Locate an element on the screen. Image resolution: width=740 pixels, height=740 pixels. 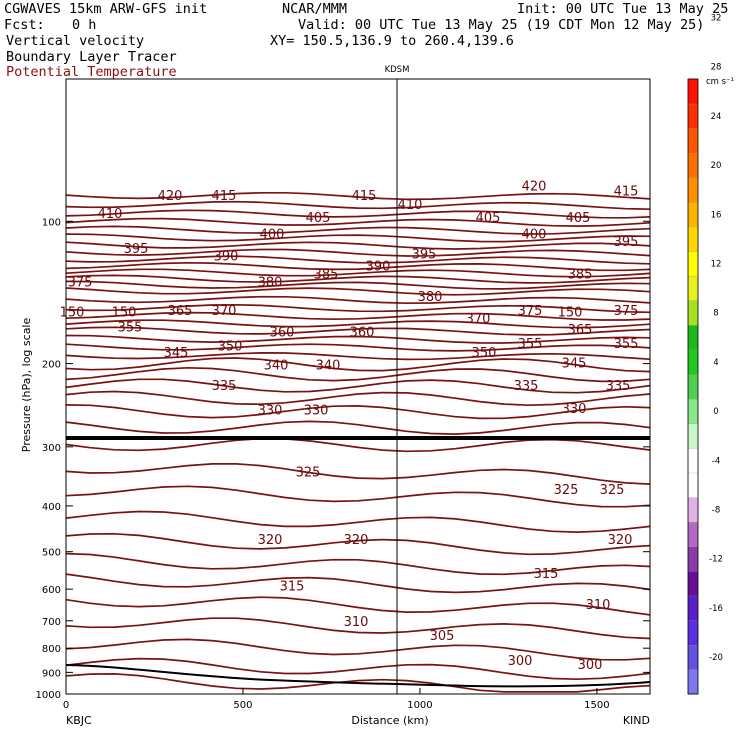
colorbar-label: -12 is located at coordinates (716, 560).